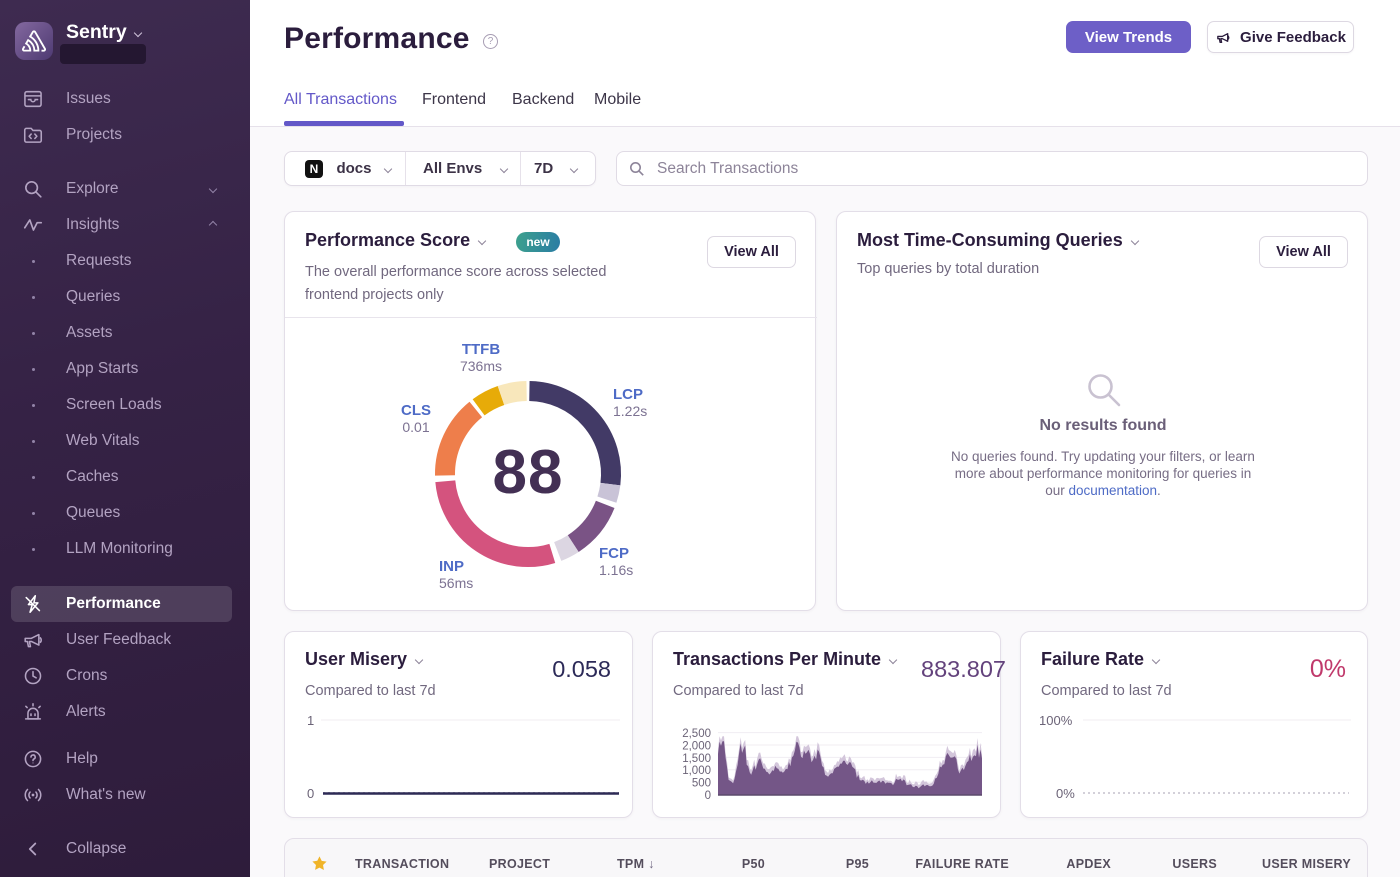  What do you see at coordinates (1056, 720) in the screenshot?
I see `svg-text: 100%` at bounding box center [1056, 720].